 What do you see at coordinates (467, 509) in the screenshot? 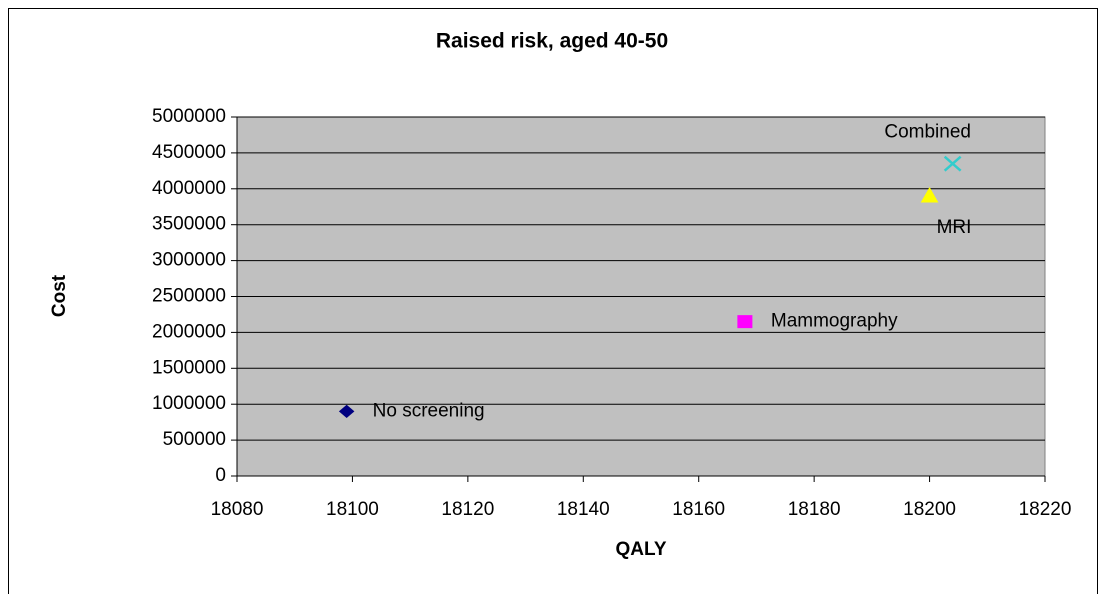
I see `x-tick-label: 18120` at bounding box center [467, 509].